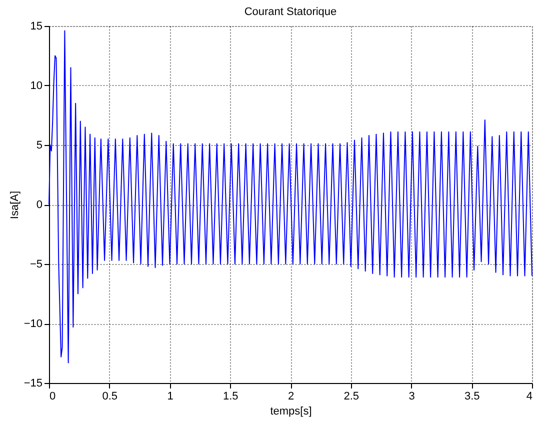 This screenshot has width=551, height=422. Describe the element at coordinates (230, 396) in the screenshot. I see `x-tick-label: 1.5` at that location.